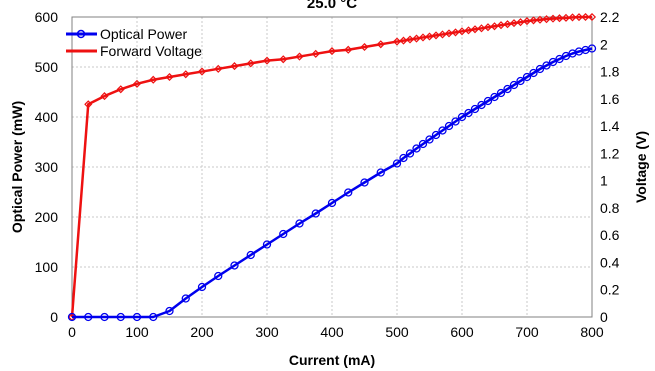 The width and height of the screenshot is (655, 371). What do you see at coordinates (527, 332) in the screenshot?
I see `x-tick-label: 700` at bounding box center [527, 332].